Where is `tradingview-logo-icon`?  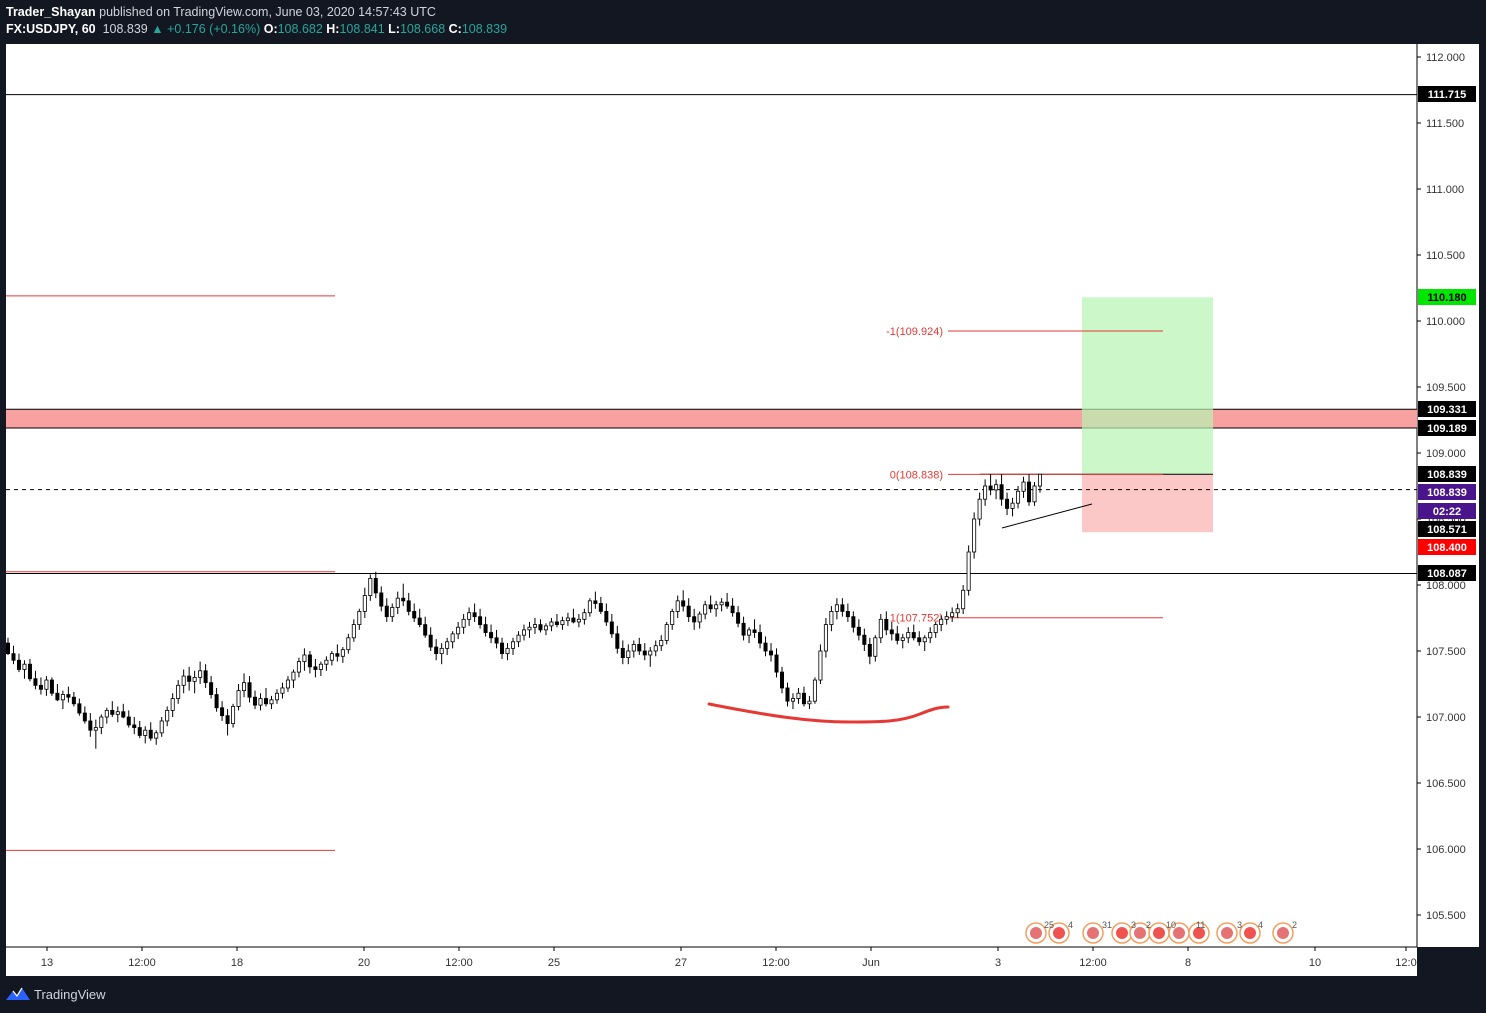
tradingview-logo-icon is located at coordinates (18, 994).